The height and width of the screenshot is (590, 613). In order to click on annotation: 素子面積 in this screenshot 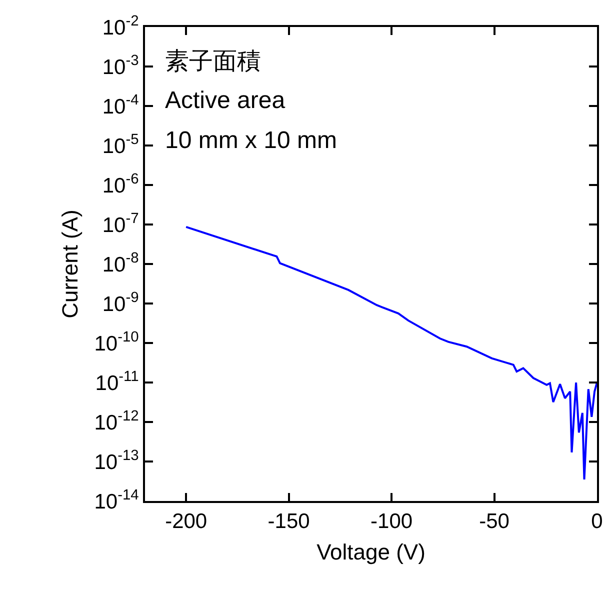, I will do `click(213, 61)`.